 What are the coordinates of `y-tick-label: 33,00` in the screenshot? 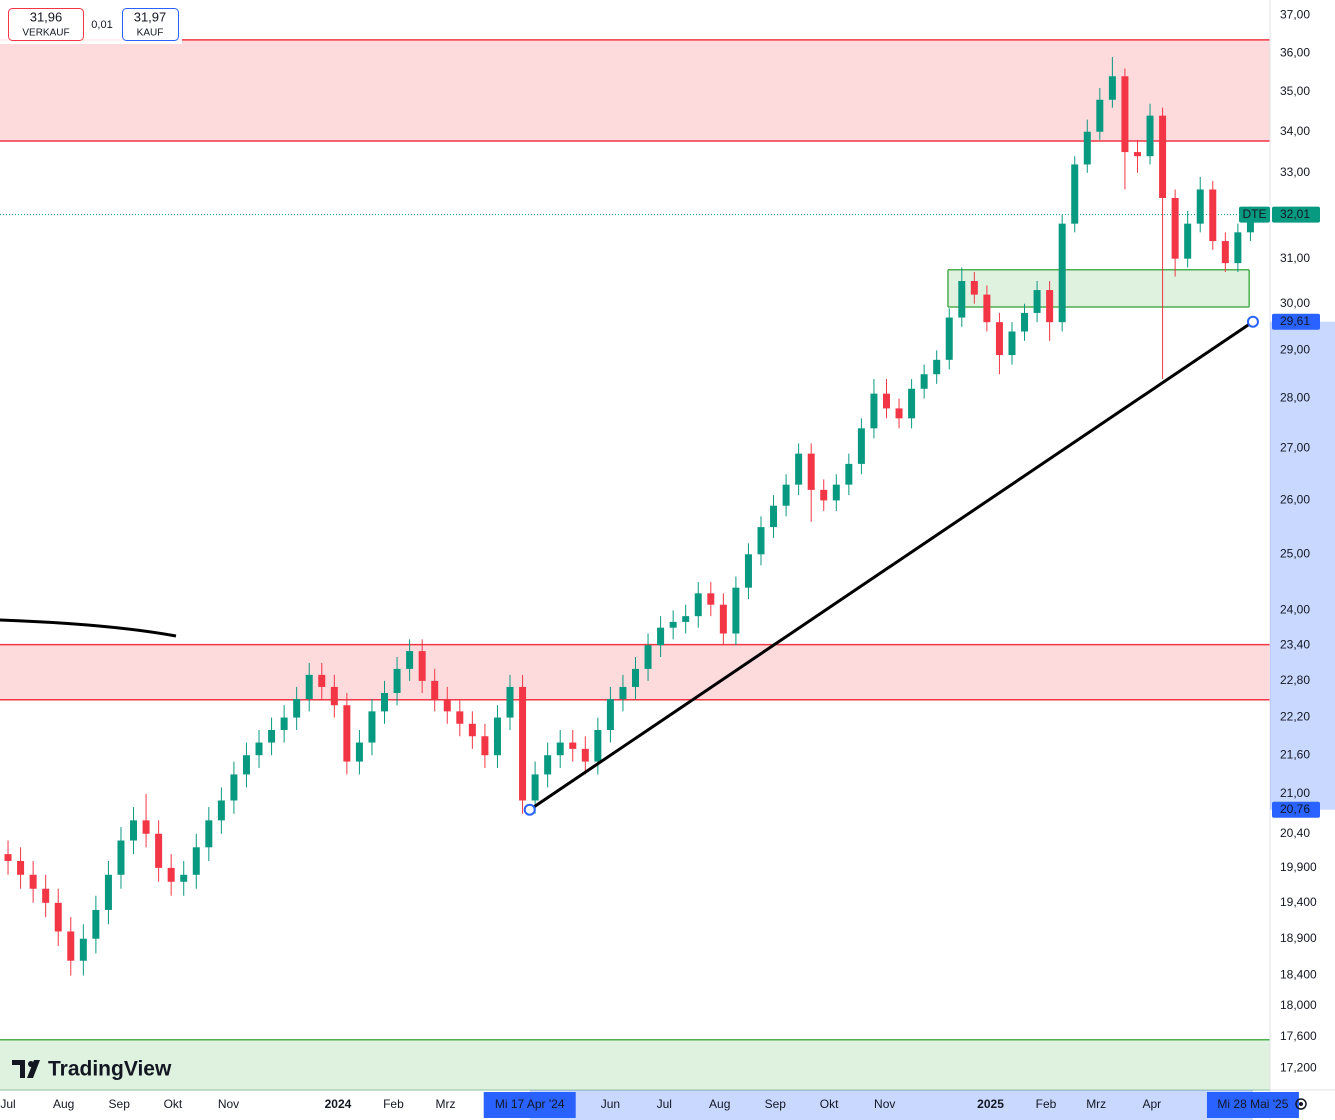 It's located at (1295, 172).